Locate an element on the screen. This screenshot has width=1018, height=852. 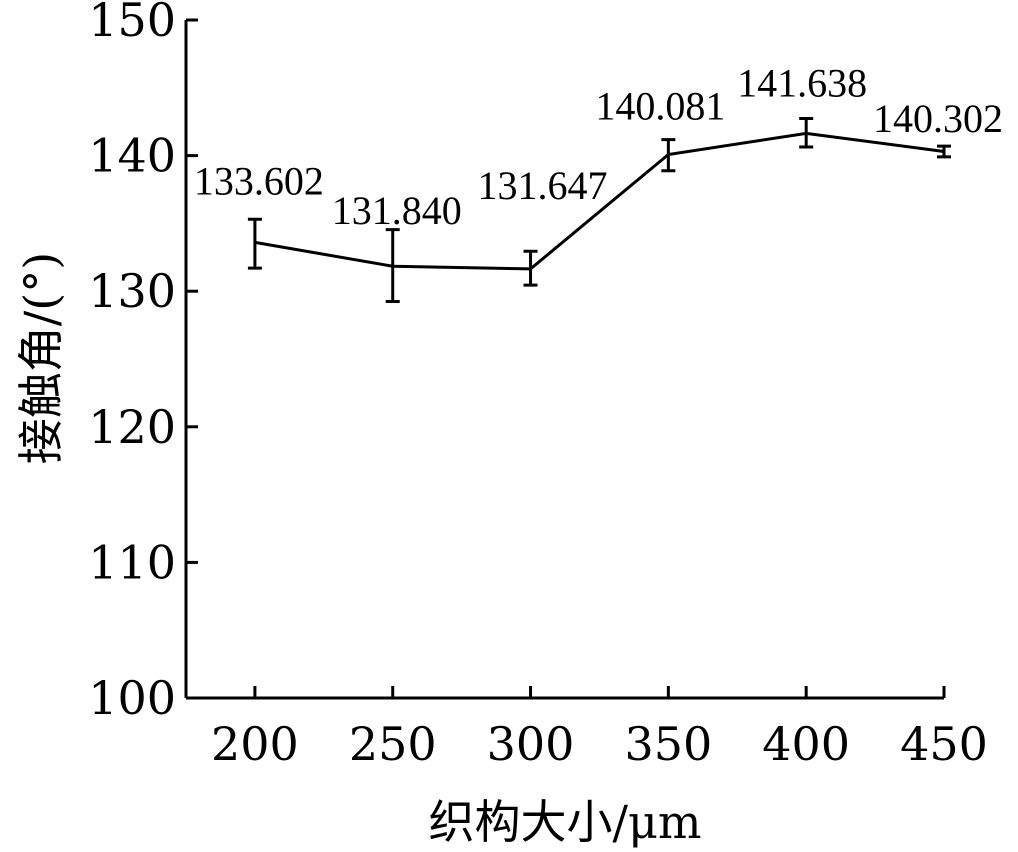
y-tick-label: 150 is located at coordinates (132, 23).